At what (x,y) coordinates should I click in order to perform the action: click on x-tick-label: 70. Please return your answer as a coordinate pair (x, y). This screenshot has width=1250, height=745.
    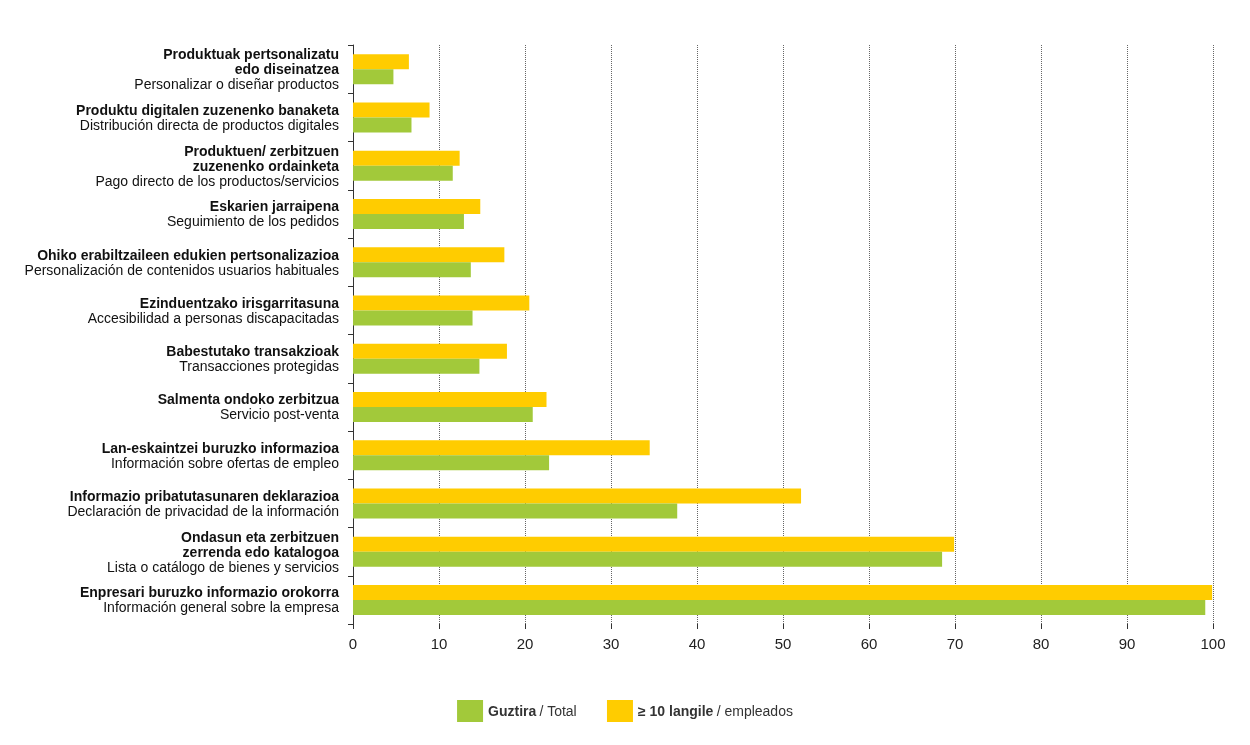
    Looking at the image, I should click on (955, 643).